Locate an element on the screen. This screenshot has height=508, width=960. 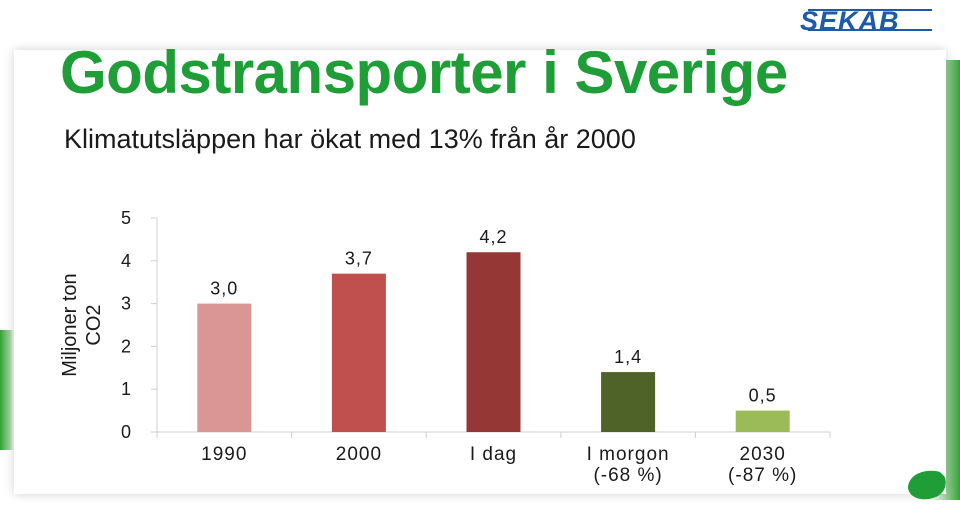
category-label: 1990 is located at coordinates (224, 454).